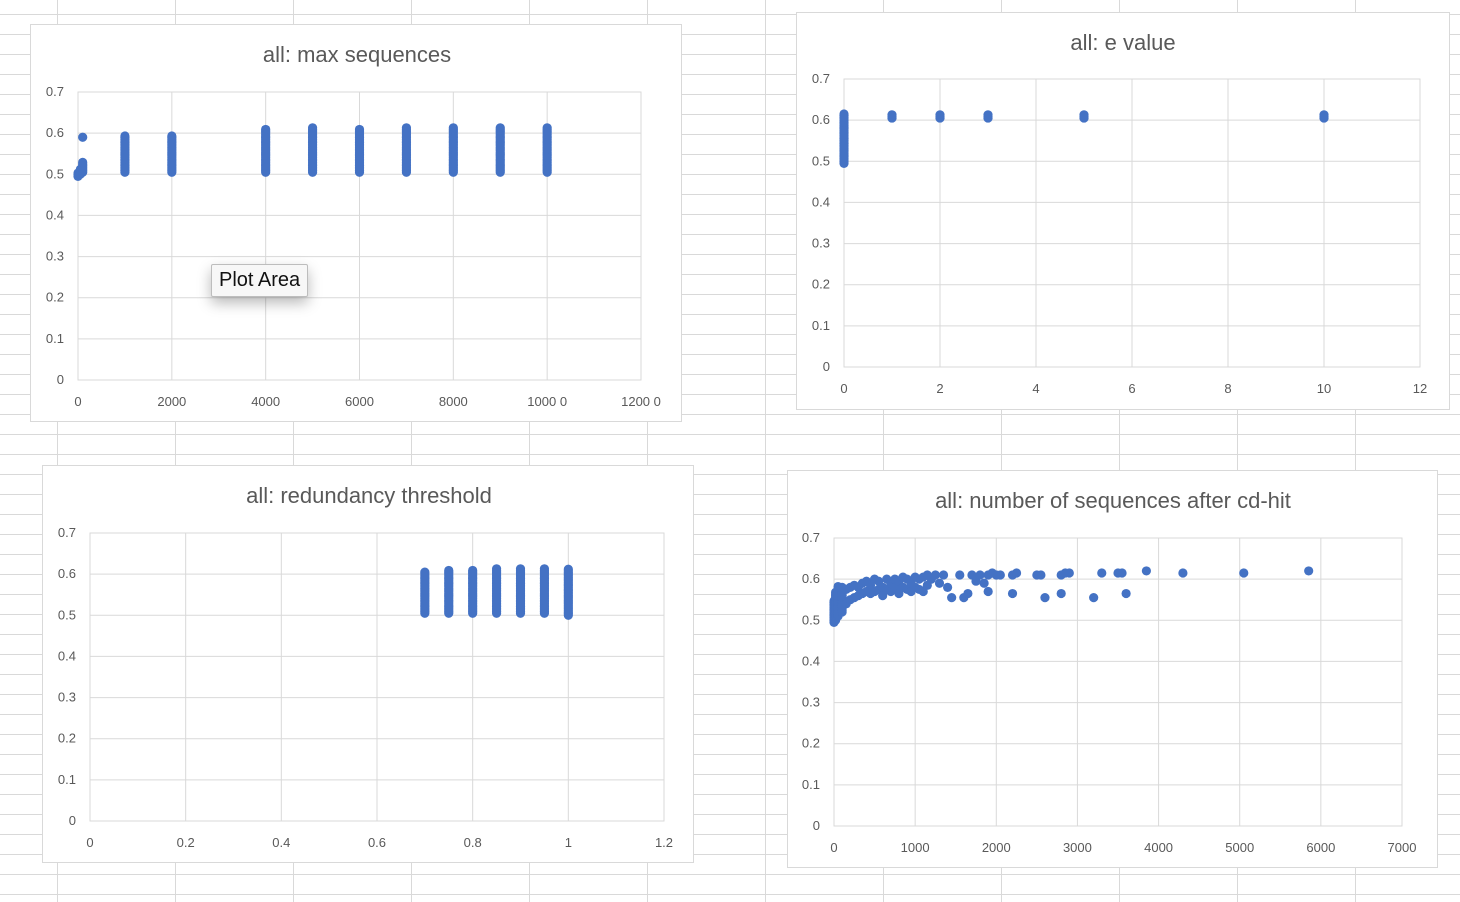  Describe the element at coordinates (641, 401) in the screenshot. I see `x-tick-label: 1200 0` at that location.